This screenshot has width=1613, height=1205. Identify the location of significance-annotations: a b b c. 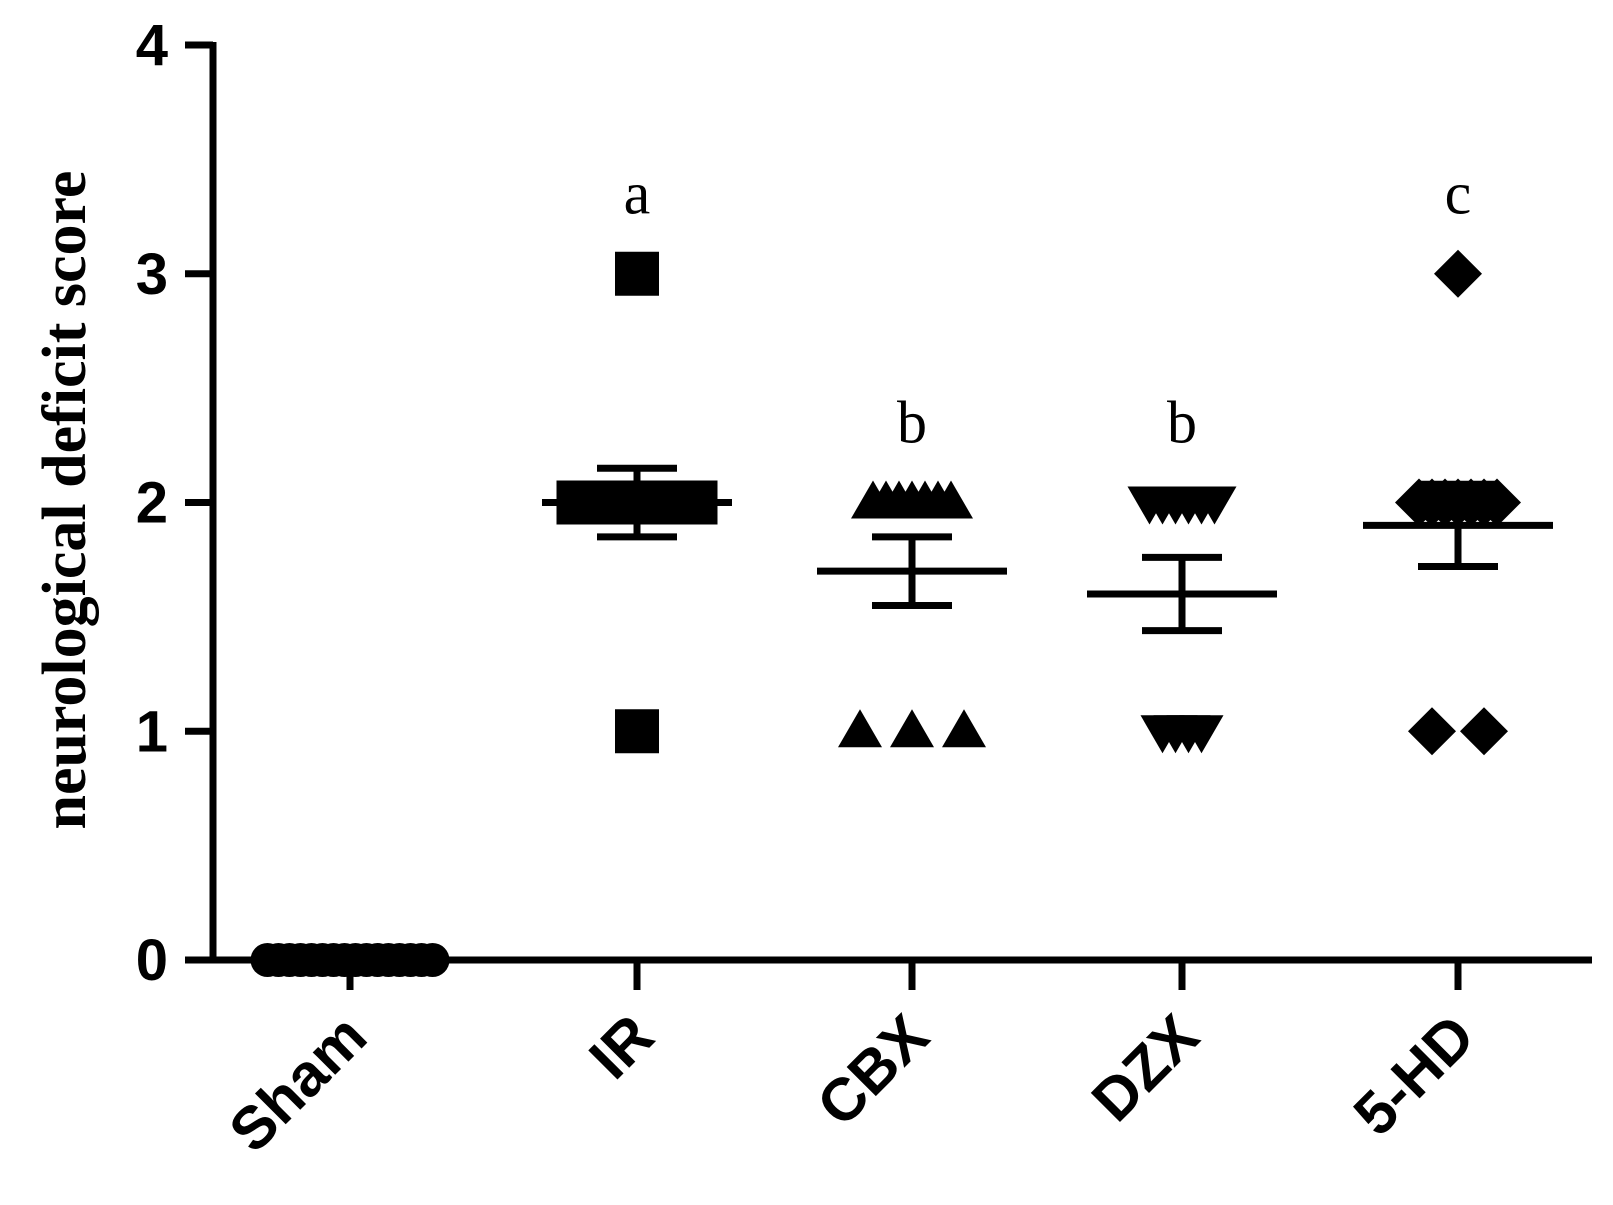
(1048, 308).